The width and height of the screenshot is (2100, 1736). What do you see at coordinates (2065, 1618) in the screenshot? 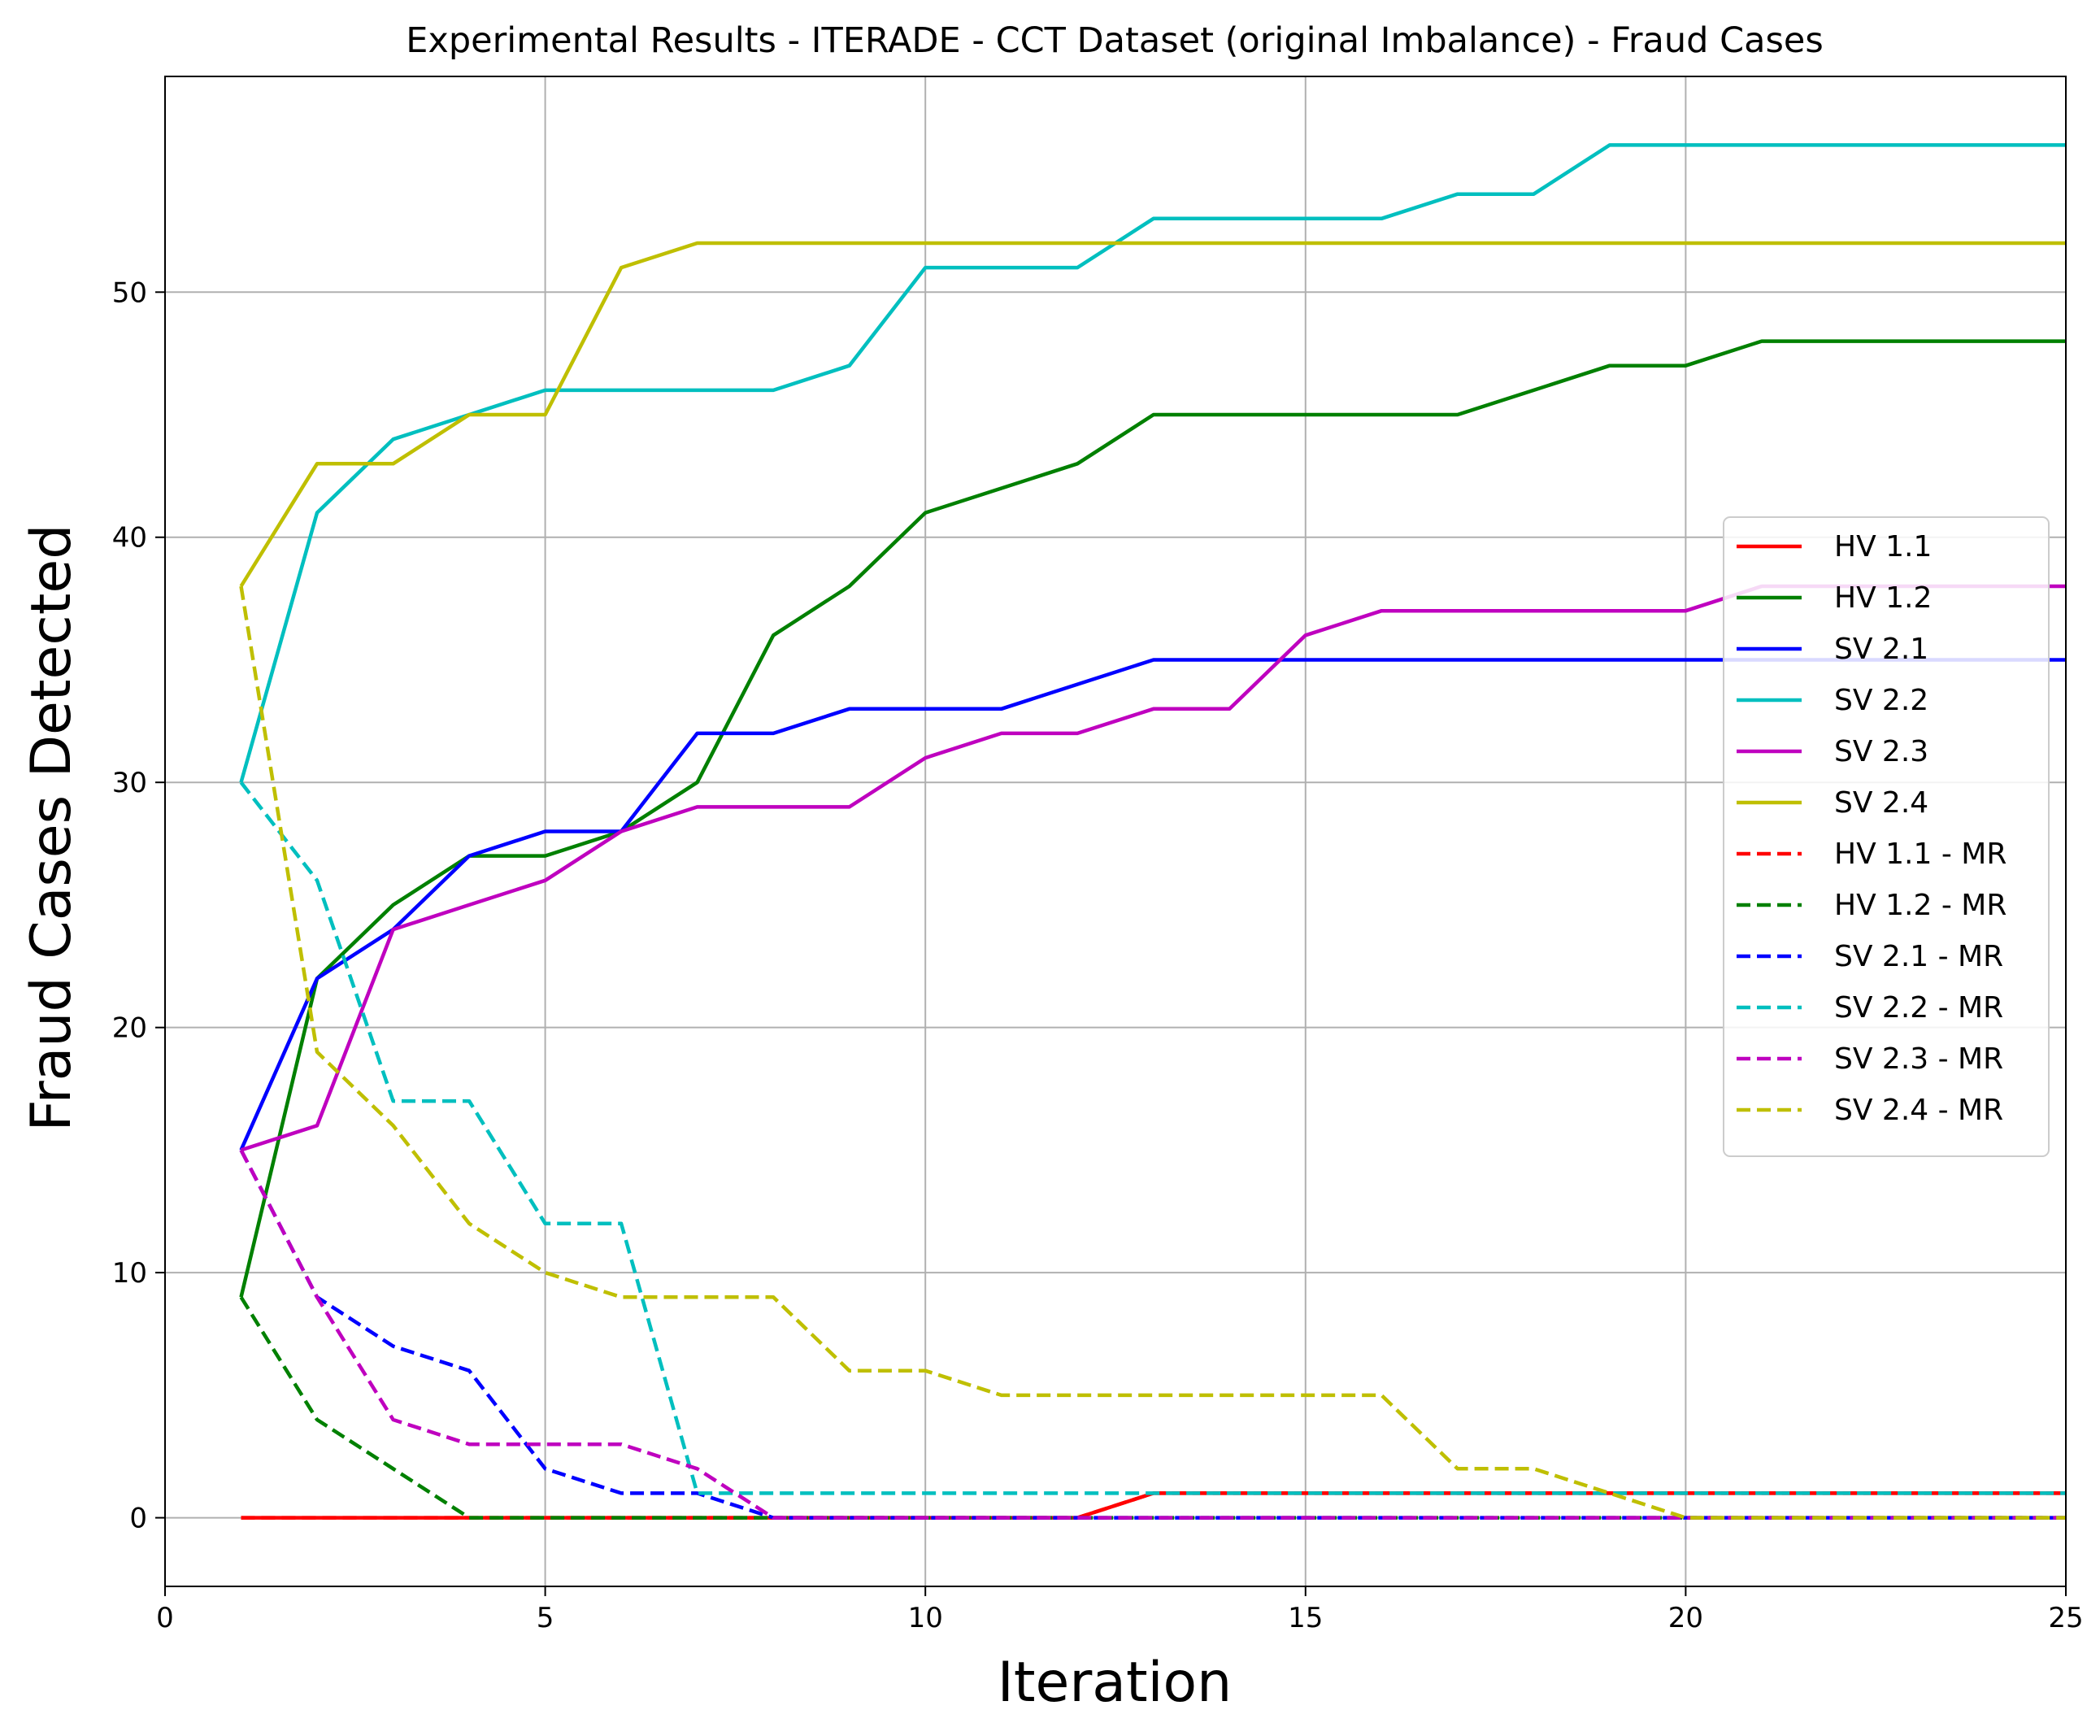
I see `x-tick-label: 25` at bounding box center [2065, 1618].